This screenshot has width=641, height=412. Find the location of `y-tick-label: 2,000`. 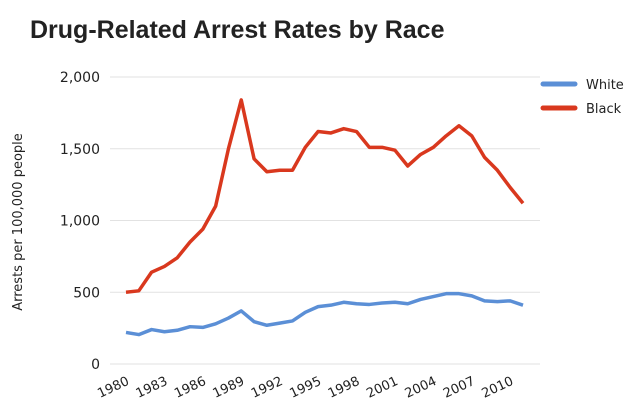

y-tick-label: 2,000 is located at coordinates (80, 78).